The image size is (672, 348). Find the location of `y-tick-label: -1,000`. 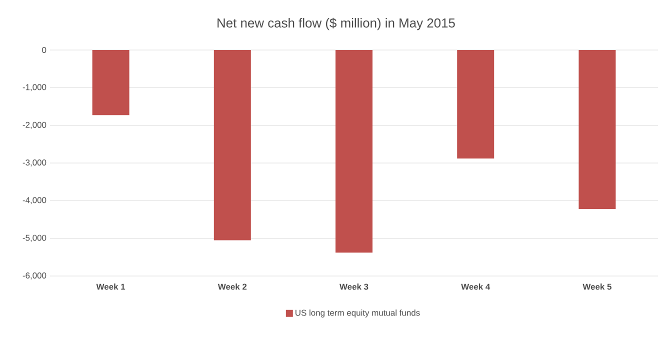

y-tick-label: -1,000 is located at coordinates (34, 88).